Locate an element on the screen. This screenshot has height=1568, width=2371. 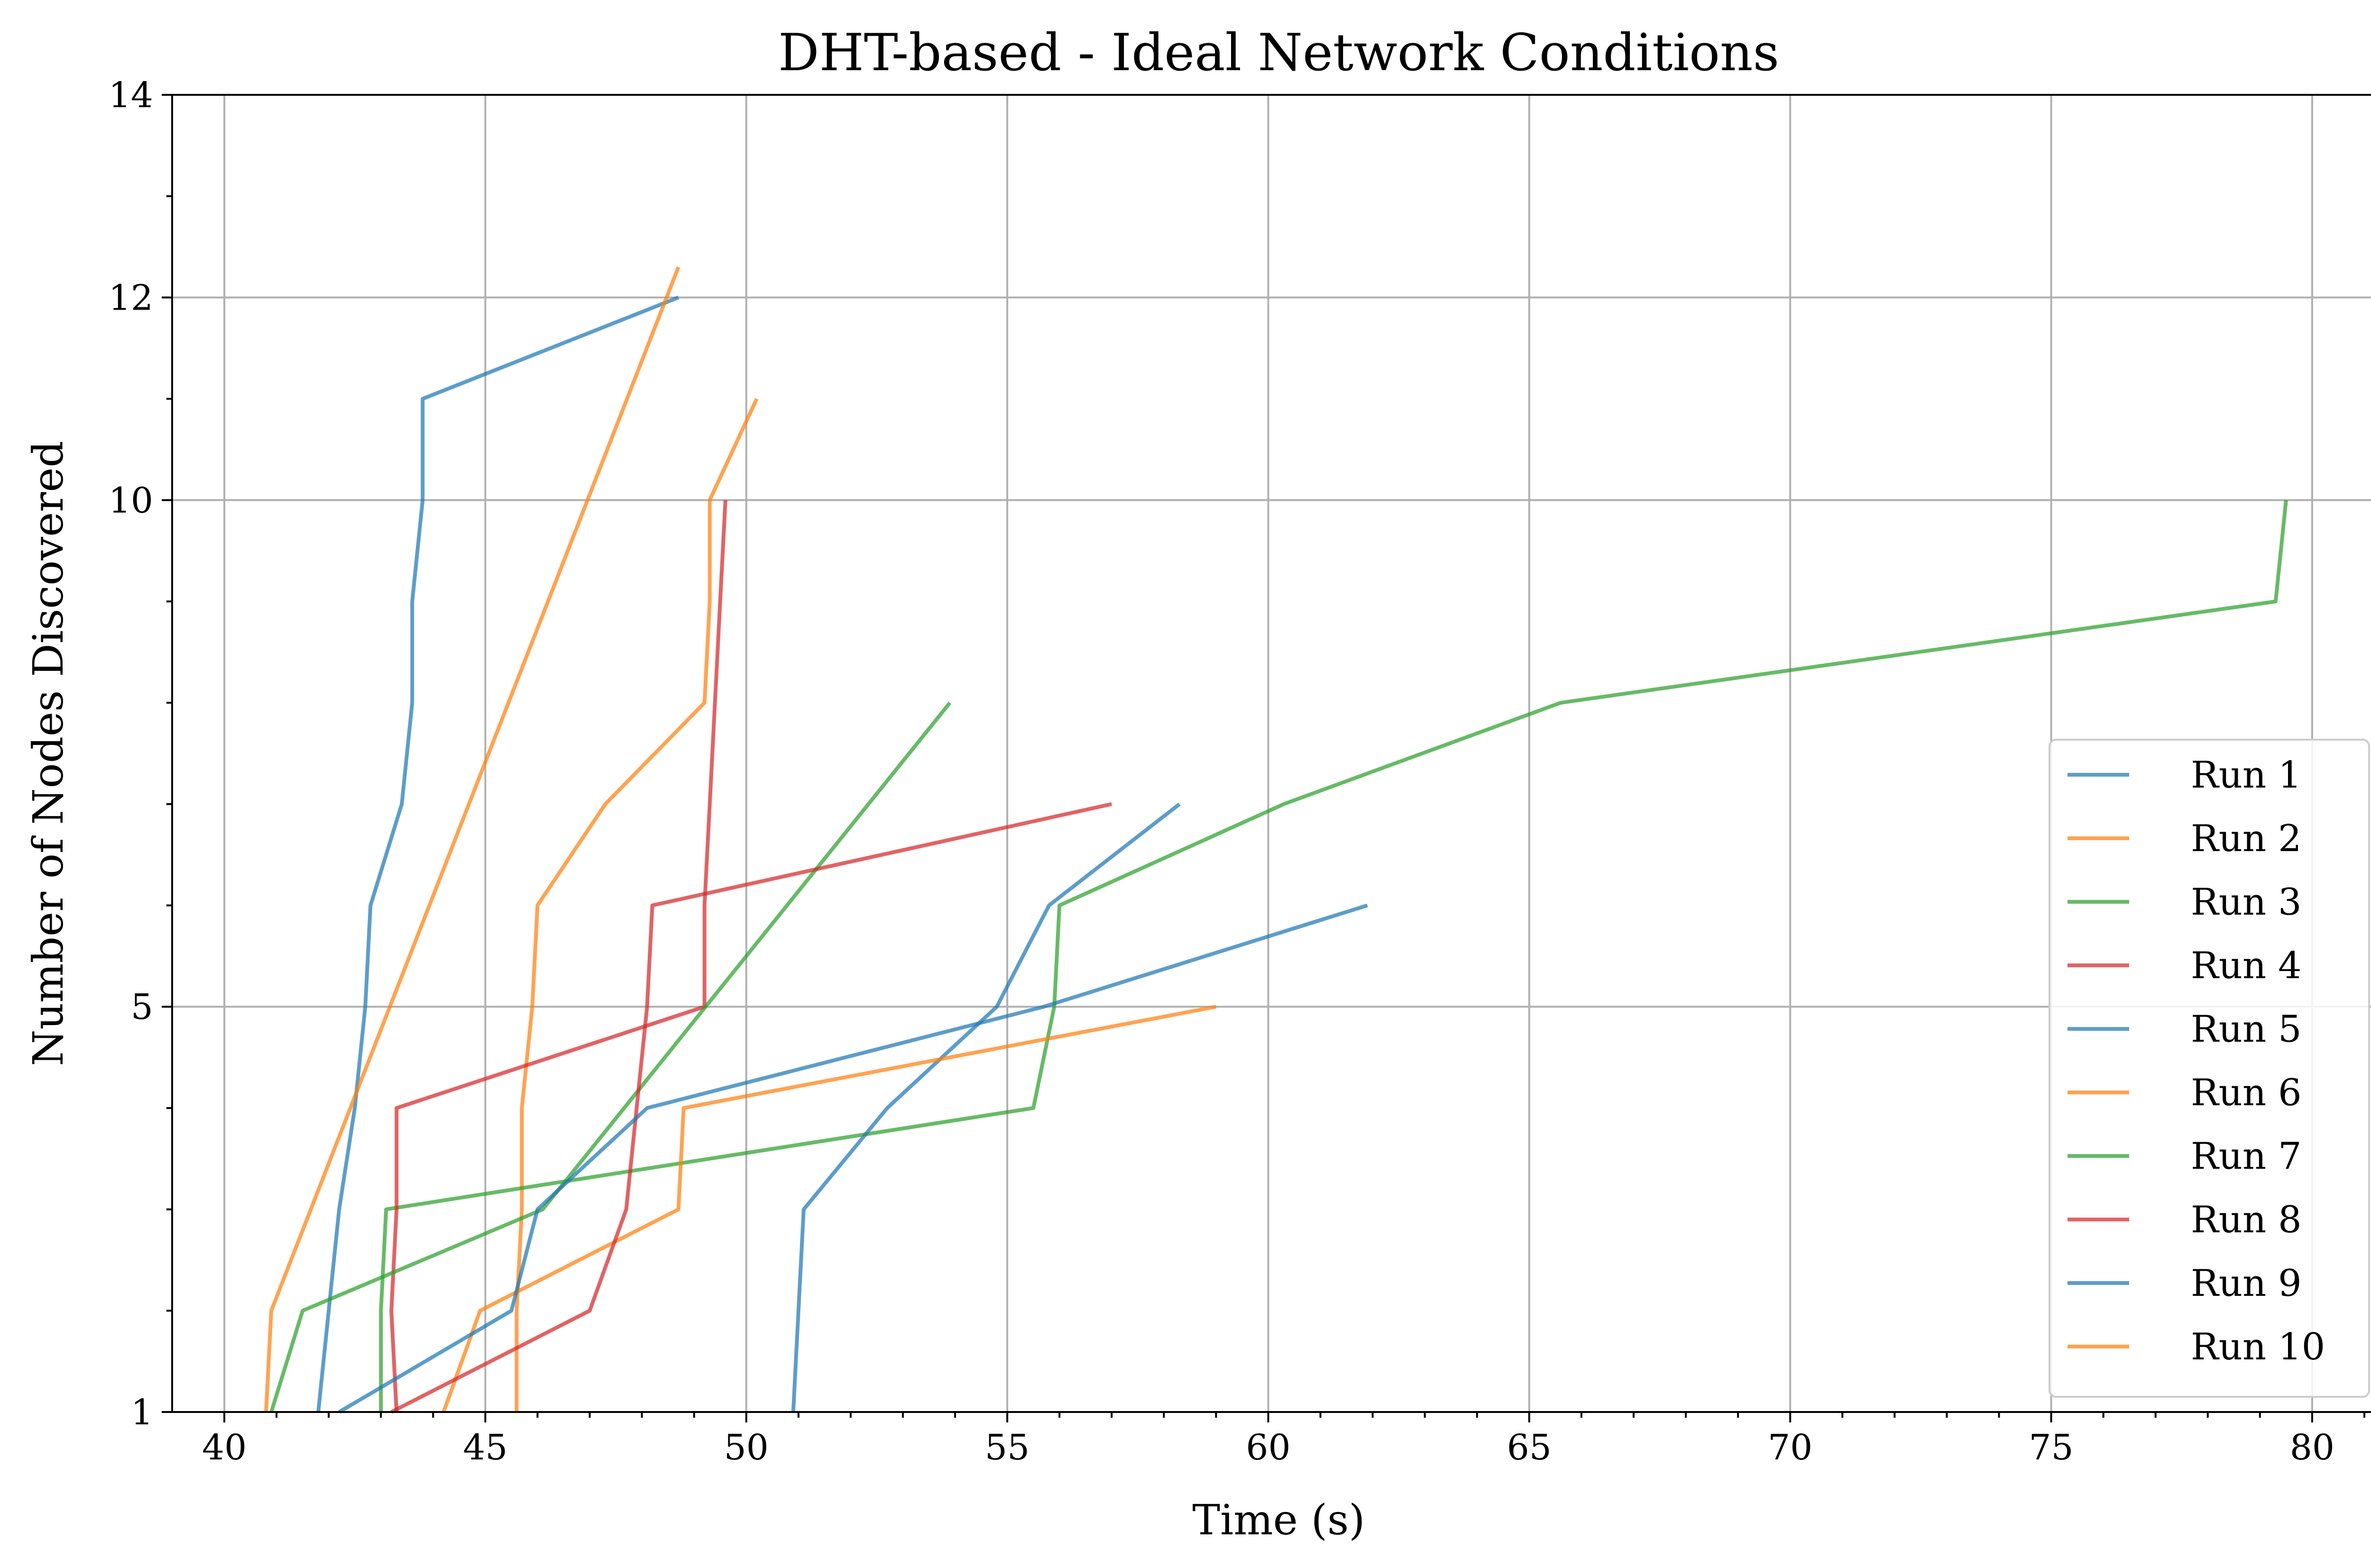
legend-label-run-4: Run 4 is located at coordinates (2246, 965).